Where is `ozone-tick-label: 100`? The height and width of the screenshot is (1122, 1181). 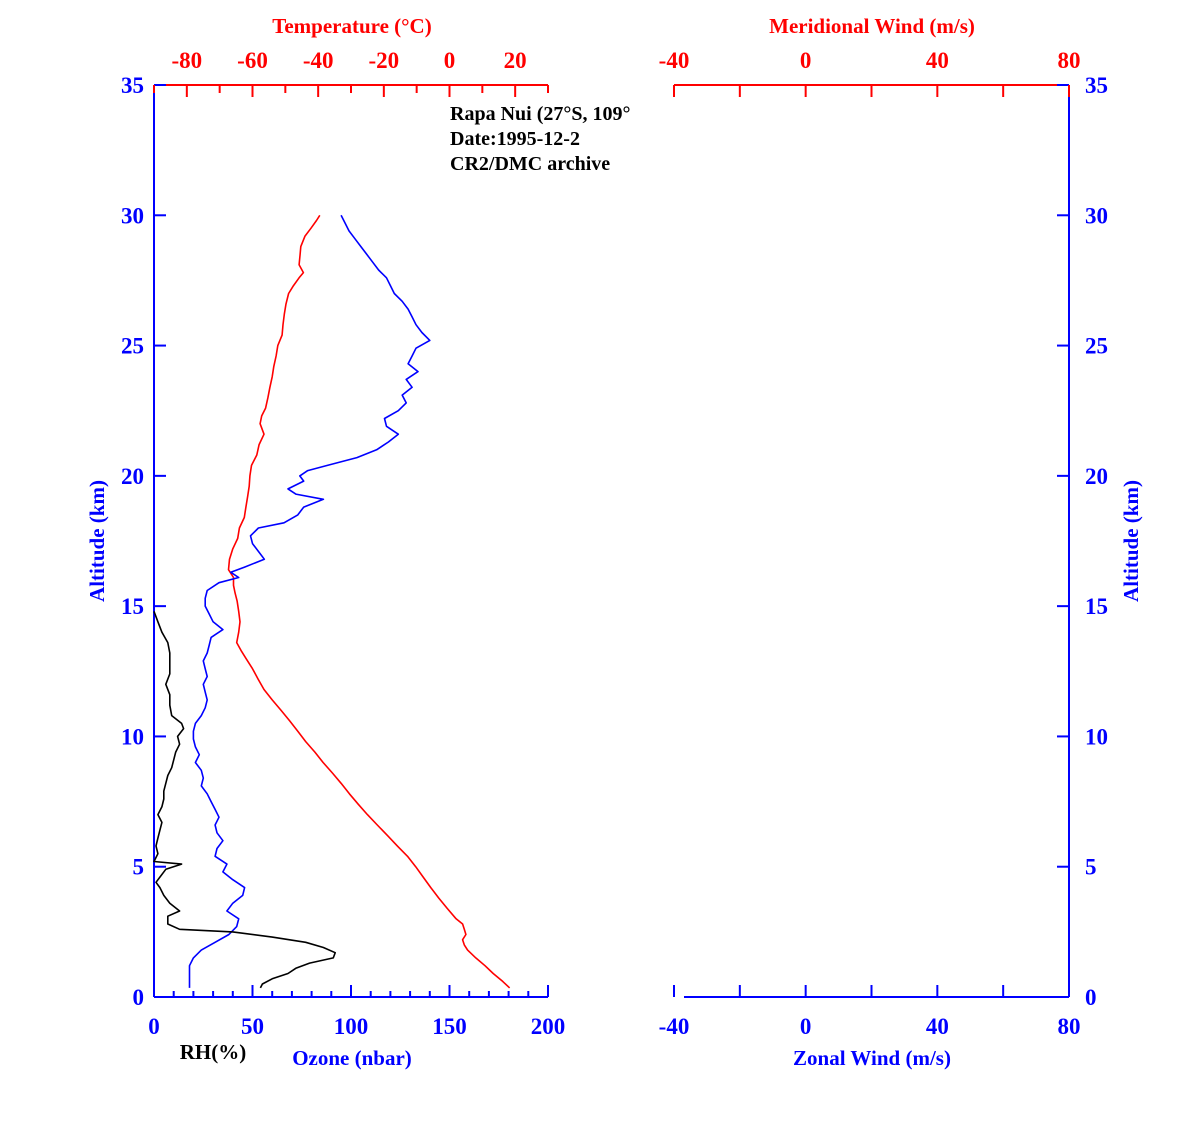 ozone-tick-label: 100 is located at coordinates (351, 1026).